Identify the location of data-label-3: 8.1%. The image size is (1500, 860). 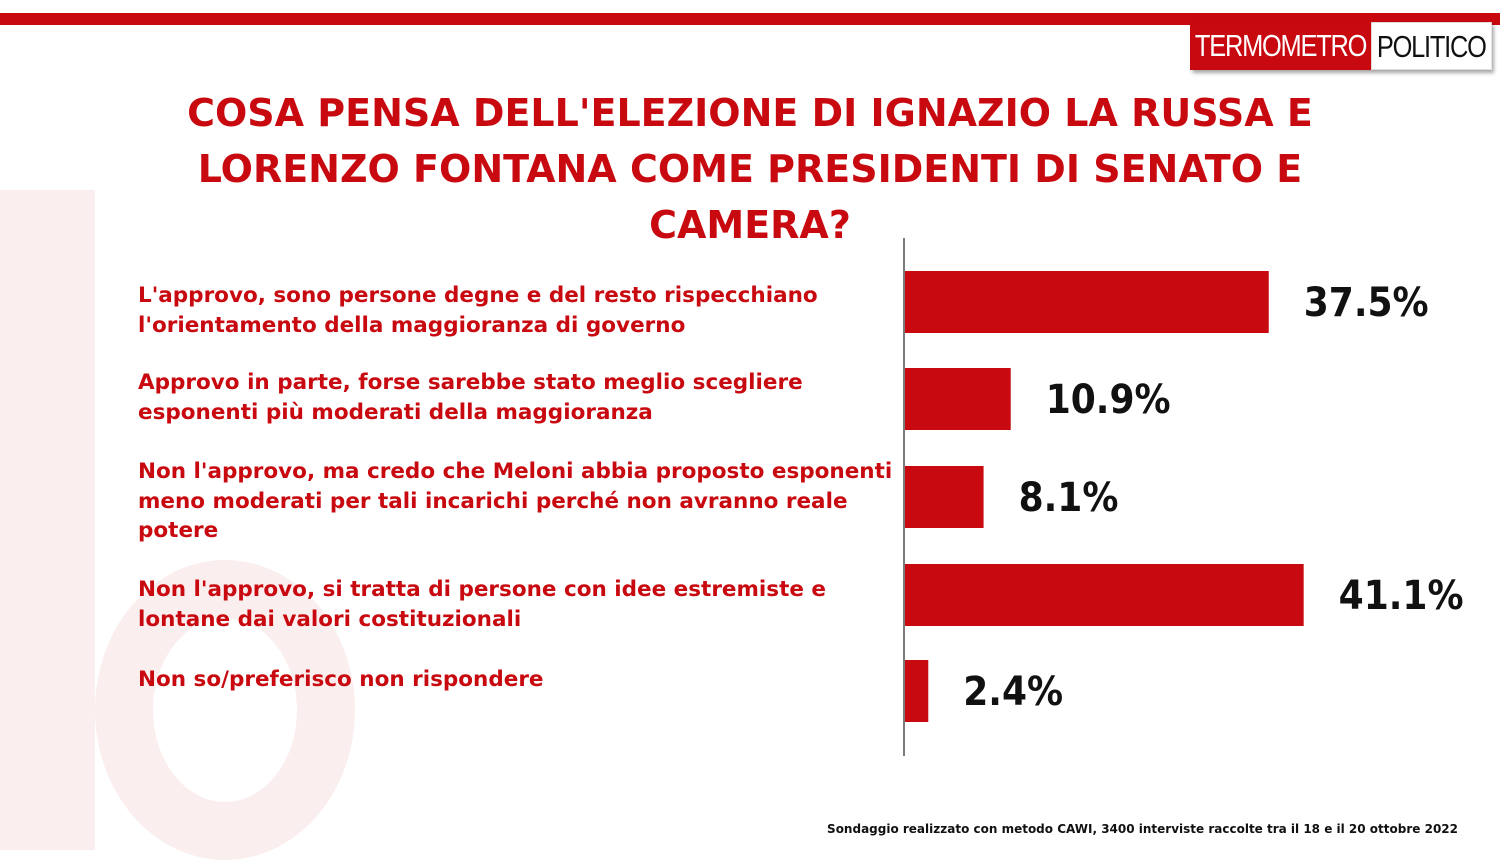
(1069, 498).